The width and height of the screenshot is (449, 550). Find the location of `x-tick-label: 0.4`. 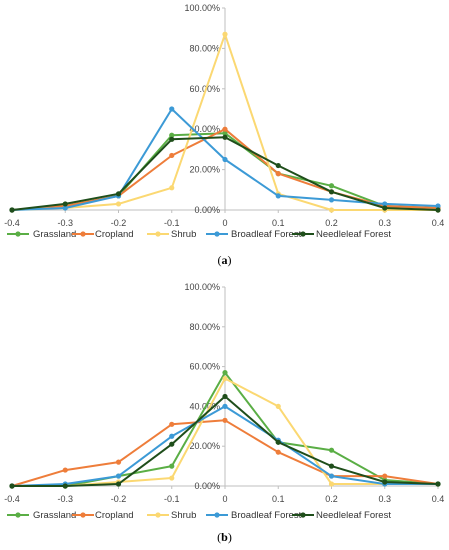

x-tick-label: 0.4 is located at coordinates (438, 499).